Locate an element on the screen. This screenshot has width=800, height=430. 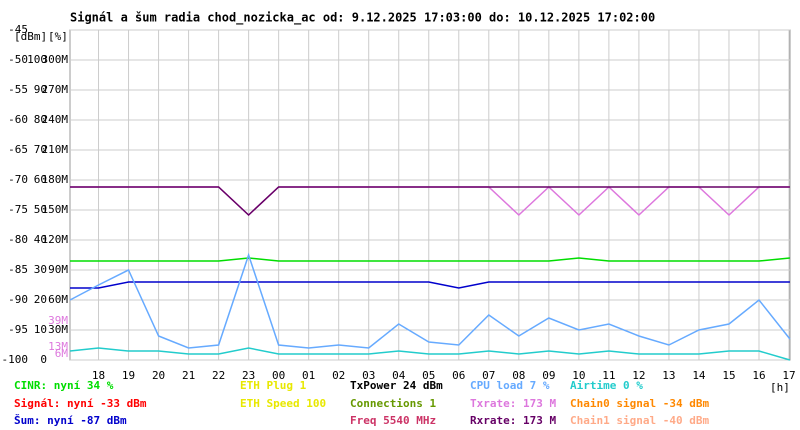
legend-entry: Connections 1 is located at coordinates (393, 403).